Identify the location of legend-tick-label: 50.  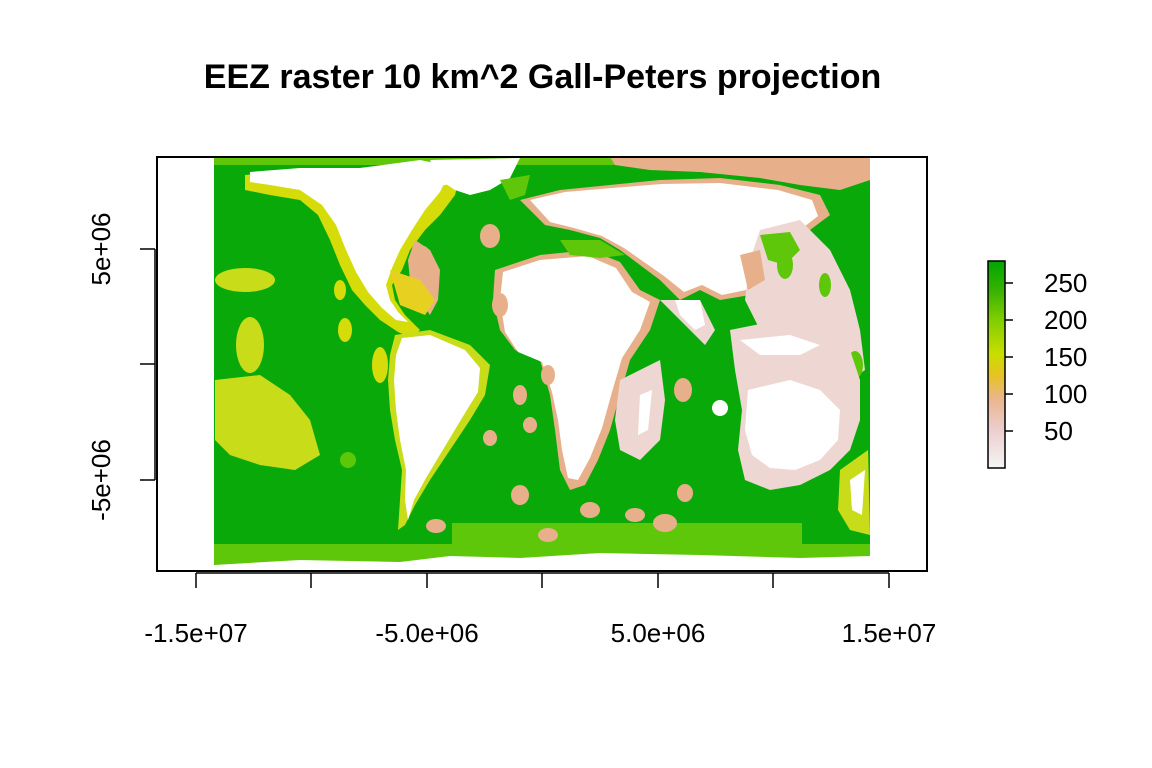
(1058, 431).